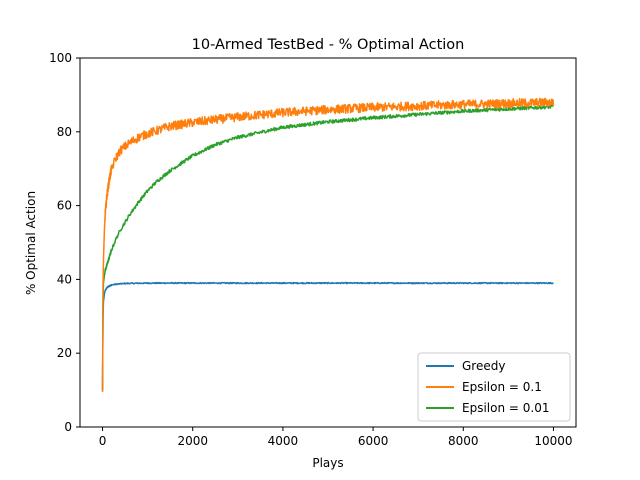 The width and height of the screenshot is (640, 480). I want to click on y-axis-ticks: 0 20 40 60 80 100, so click(64, 242).